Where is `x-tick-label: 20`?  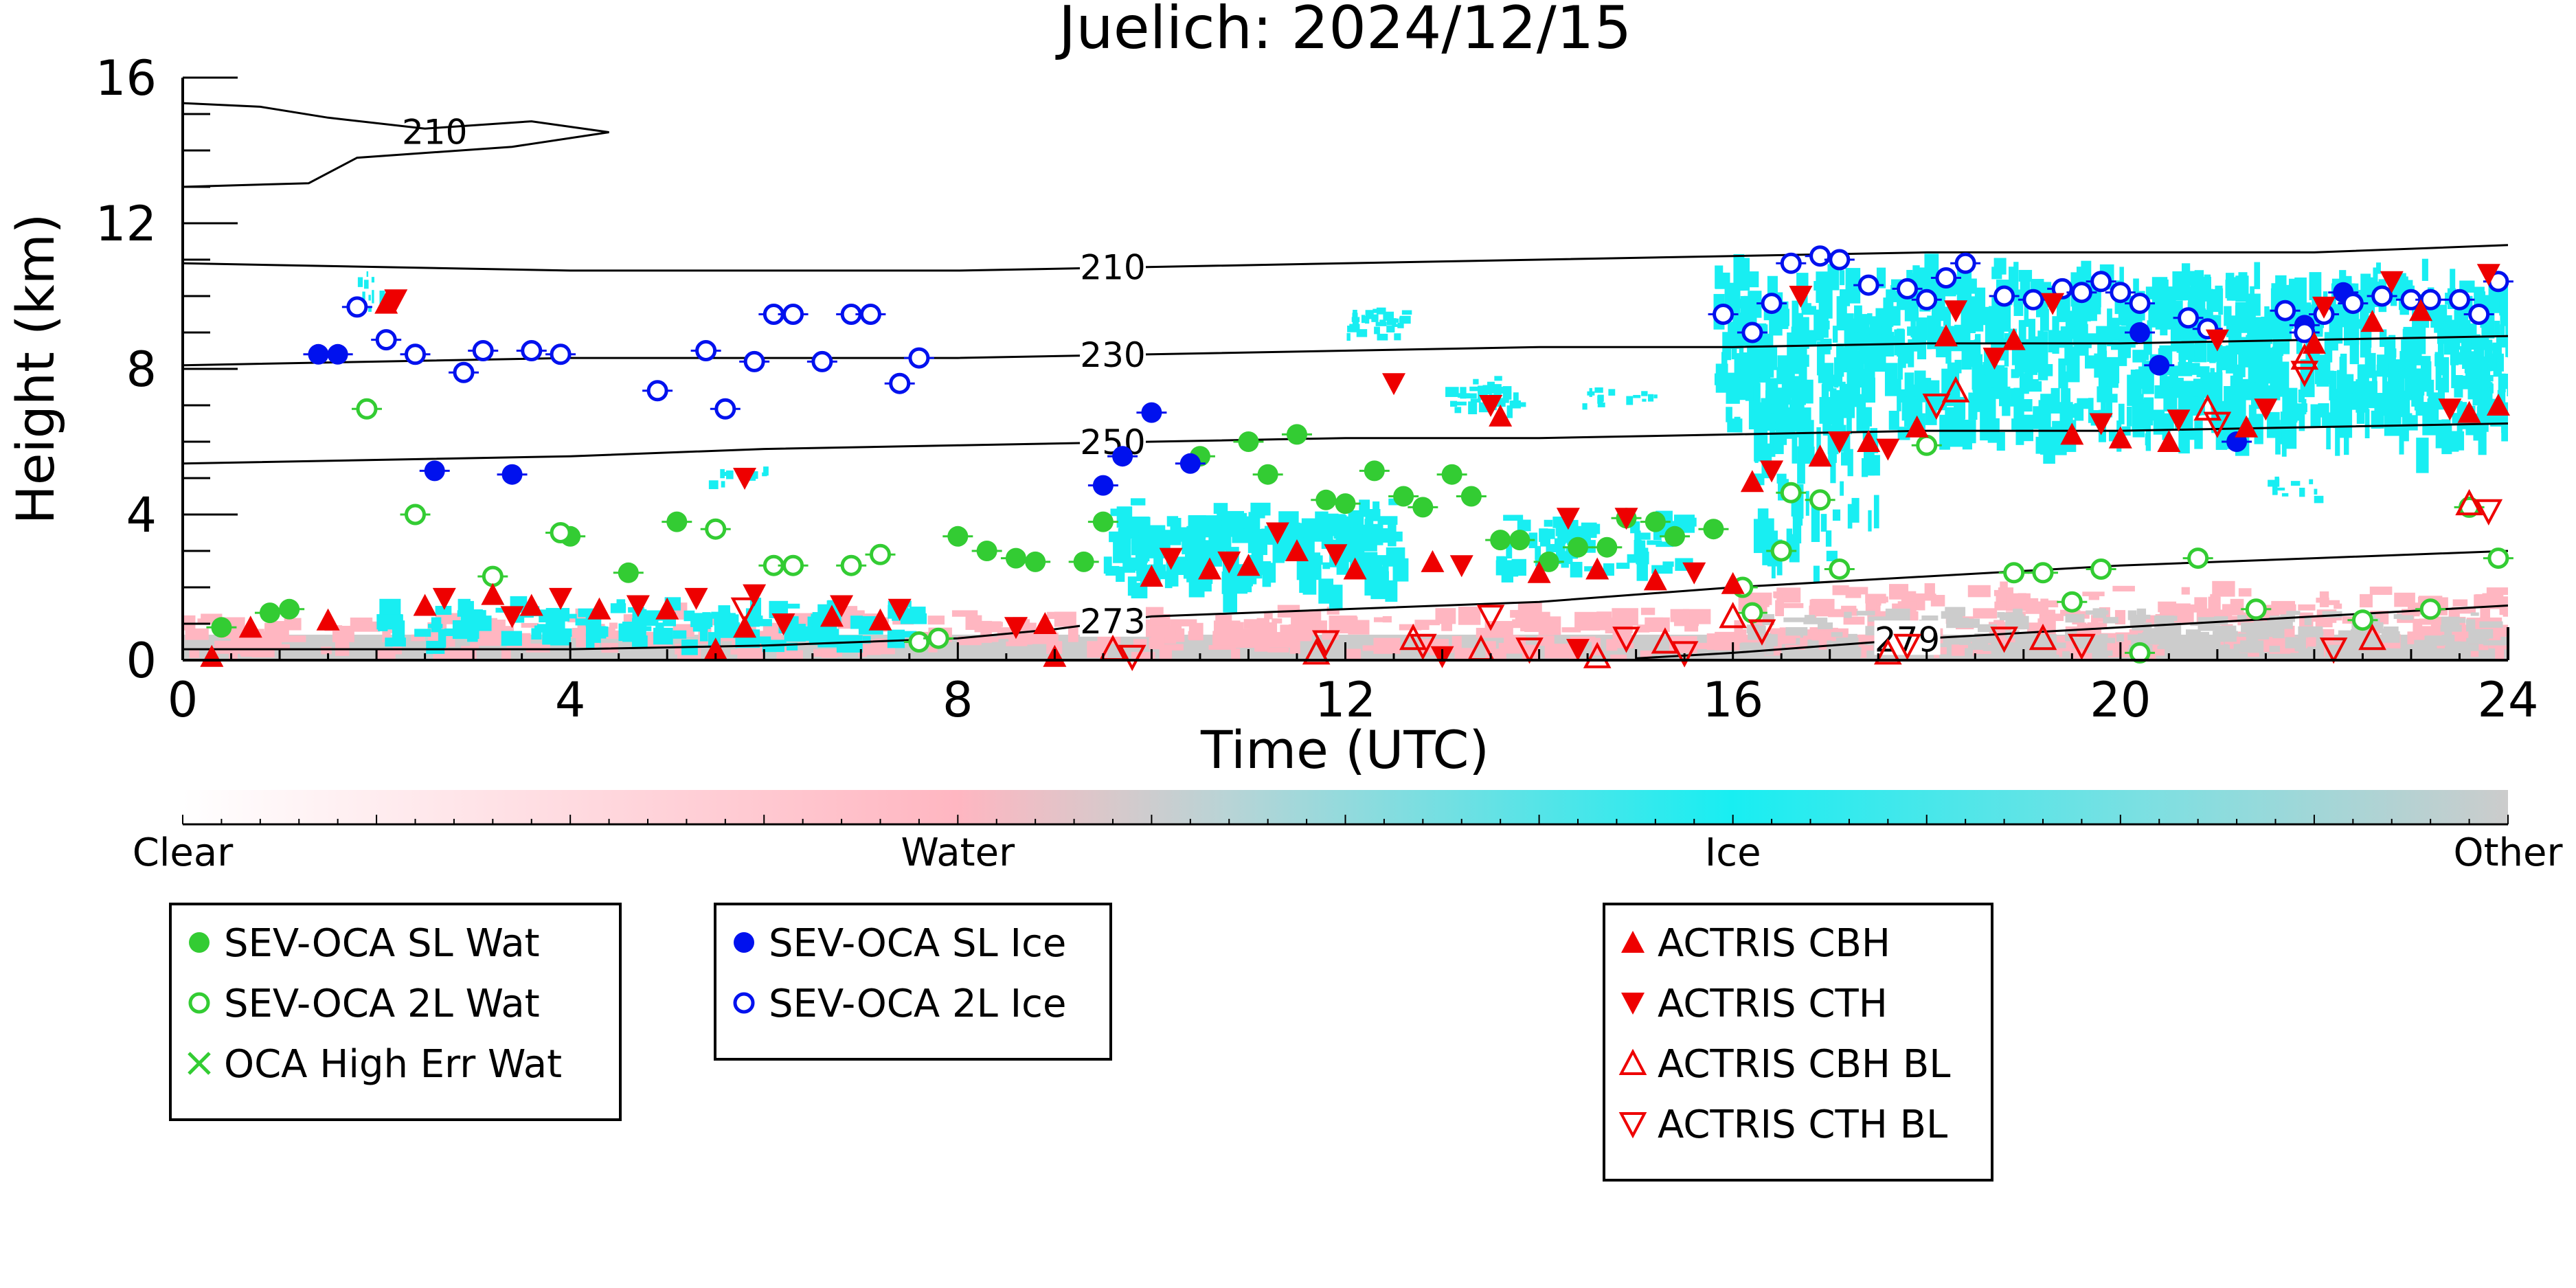 x-tick-label: 20 is located at coordinates (2120, 700).